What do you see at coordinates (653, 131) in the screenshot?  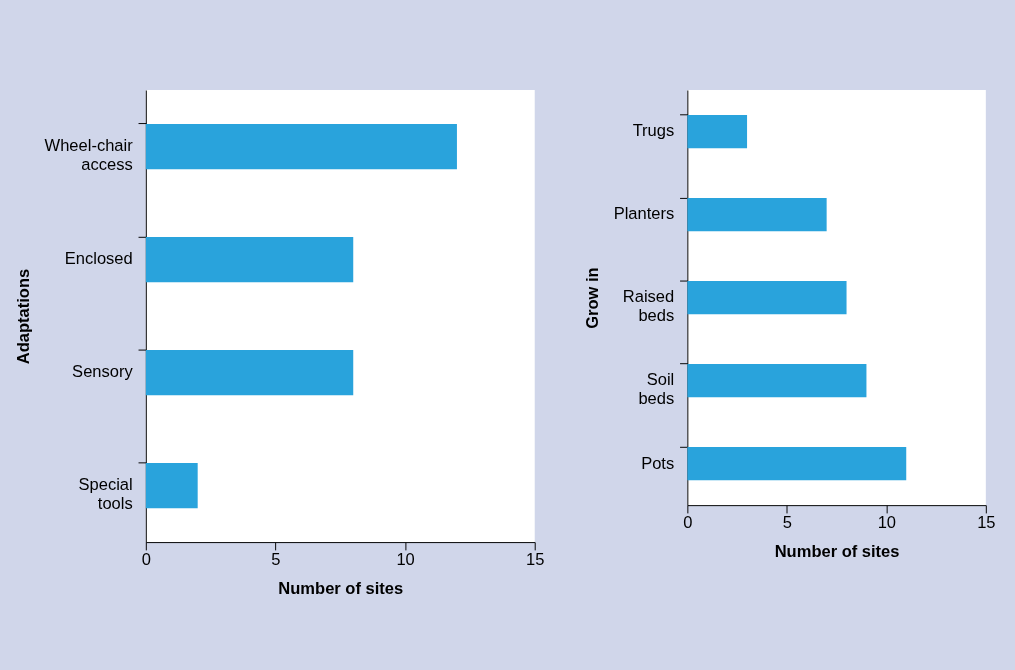 I see `y-tick-label: Trugs` at bounding box center [653, 131].